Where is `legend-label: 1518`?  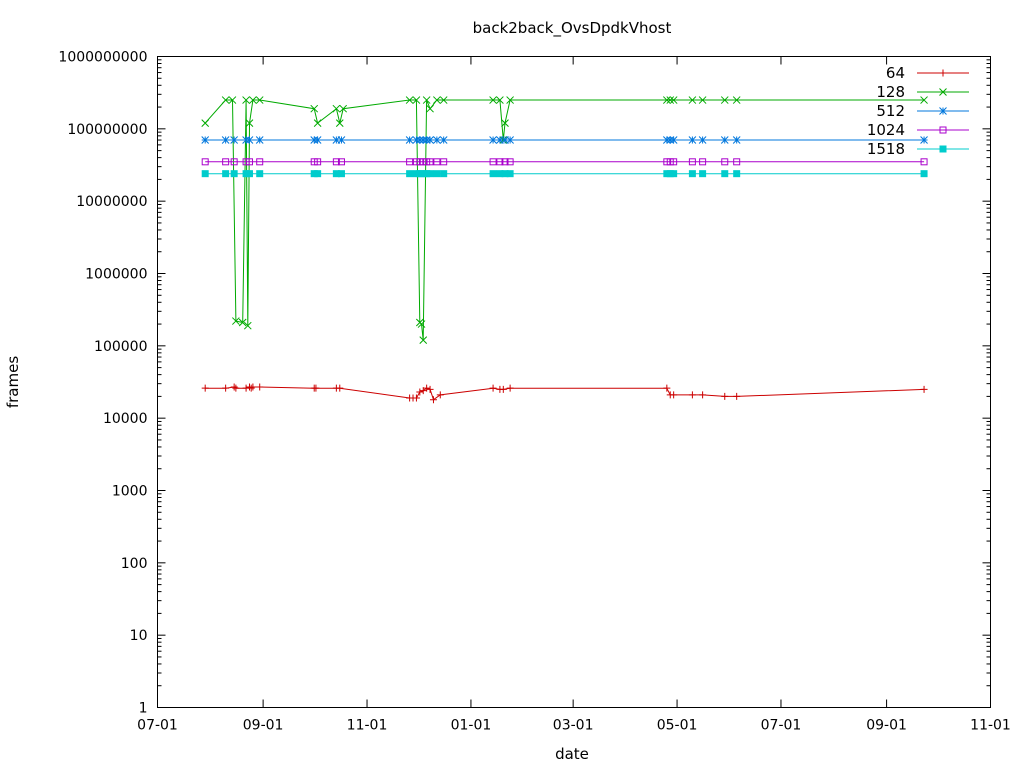 legend-label: 1518 is located at coordinates (886, 149).